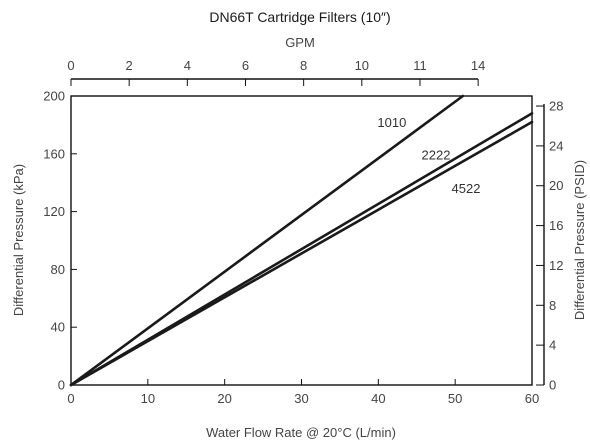 Image resolution: width=590 pixels, height=441 pixels. Describe the element at coordinates (18, 240) in the screenshot. I see `y-axis-label: Differential Pressure (kPa)` at that location.